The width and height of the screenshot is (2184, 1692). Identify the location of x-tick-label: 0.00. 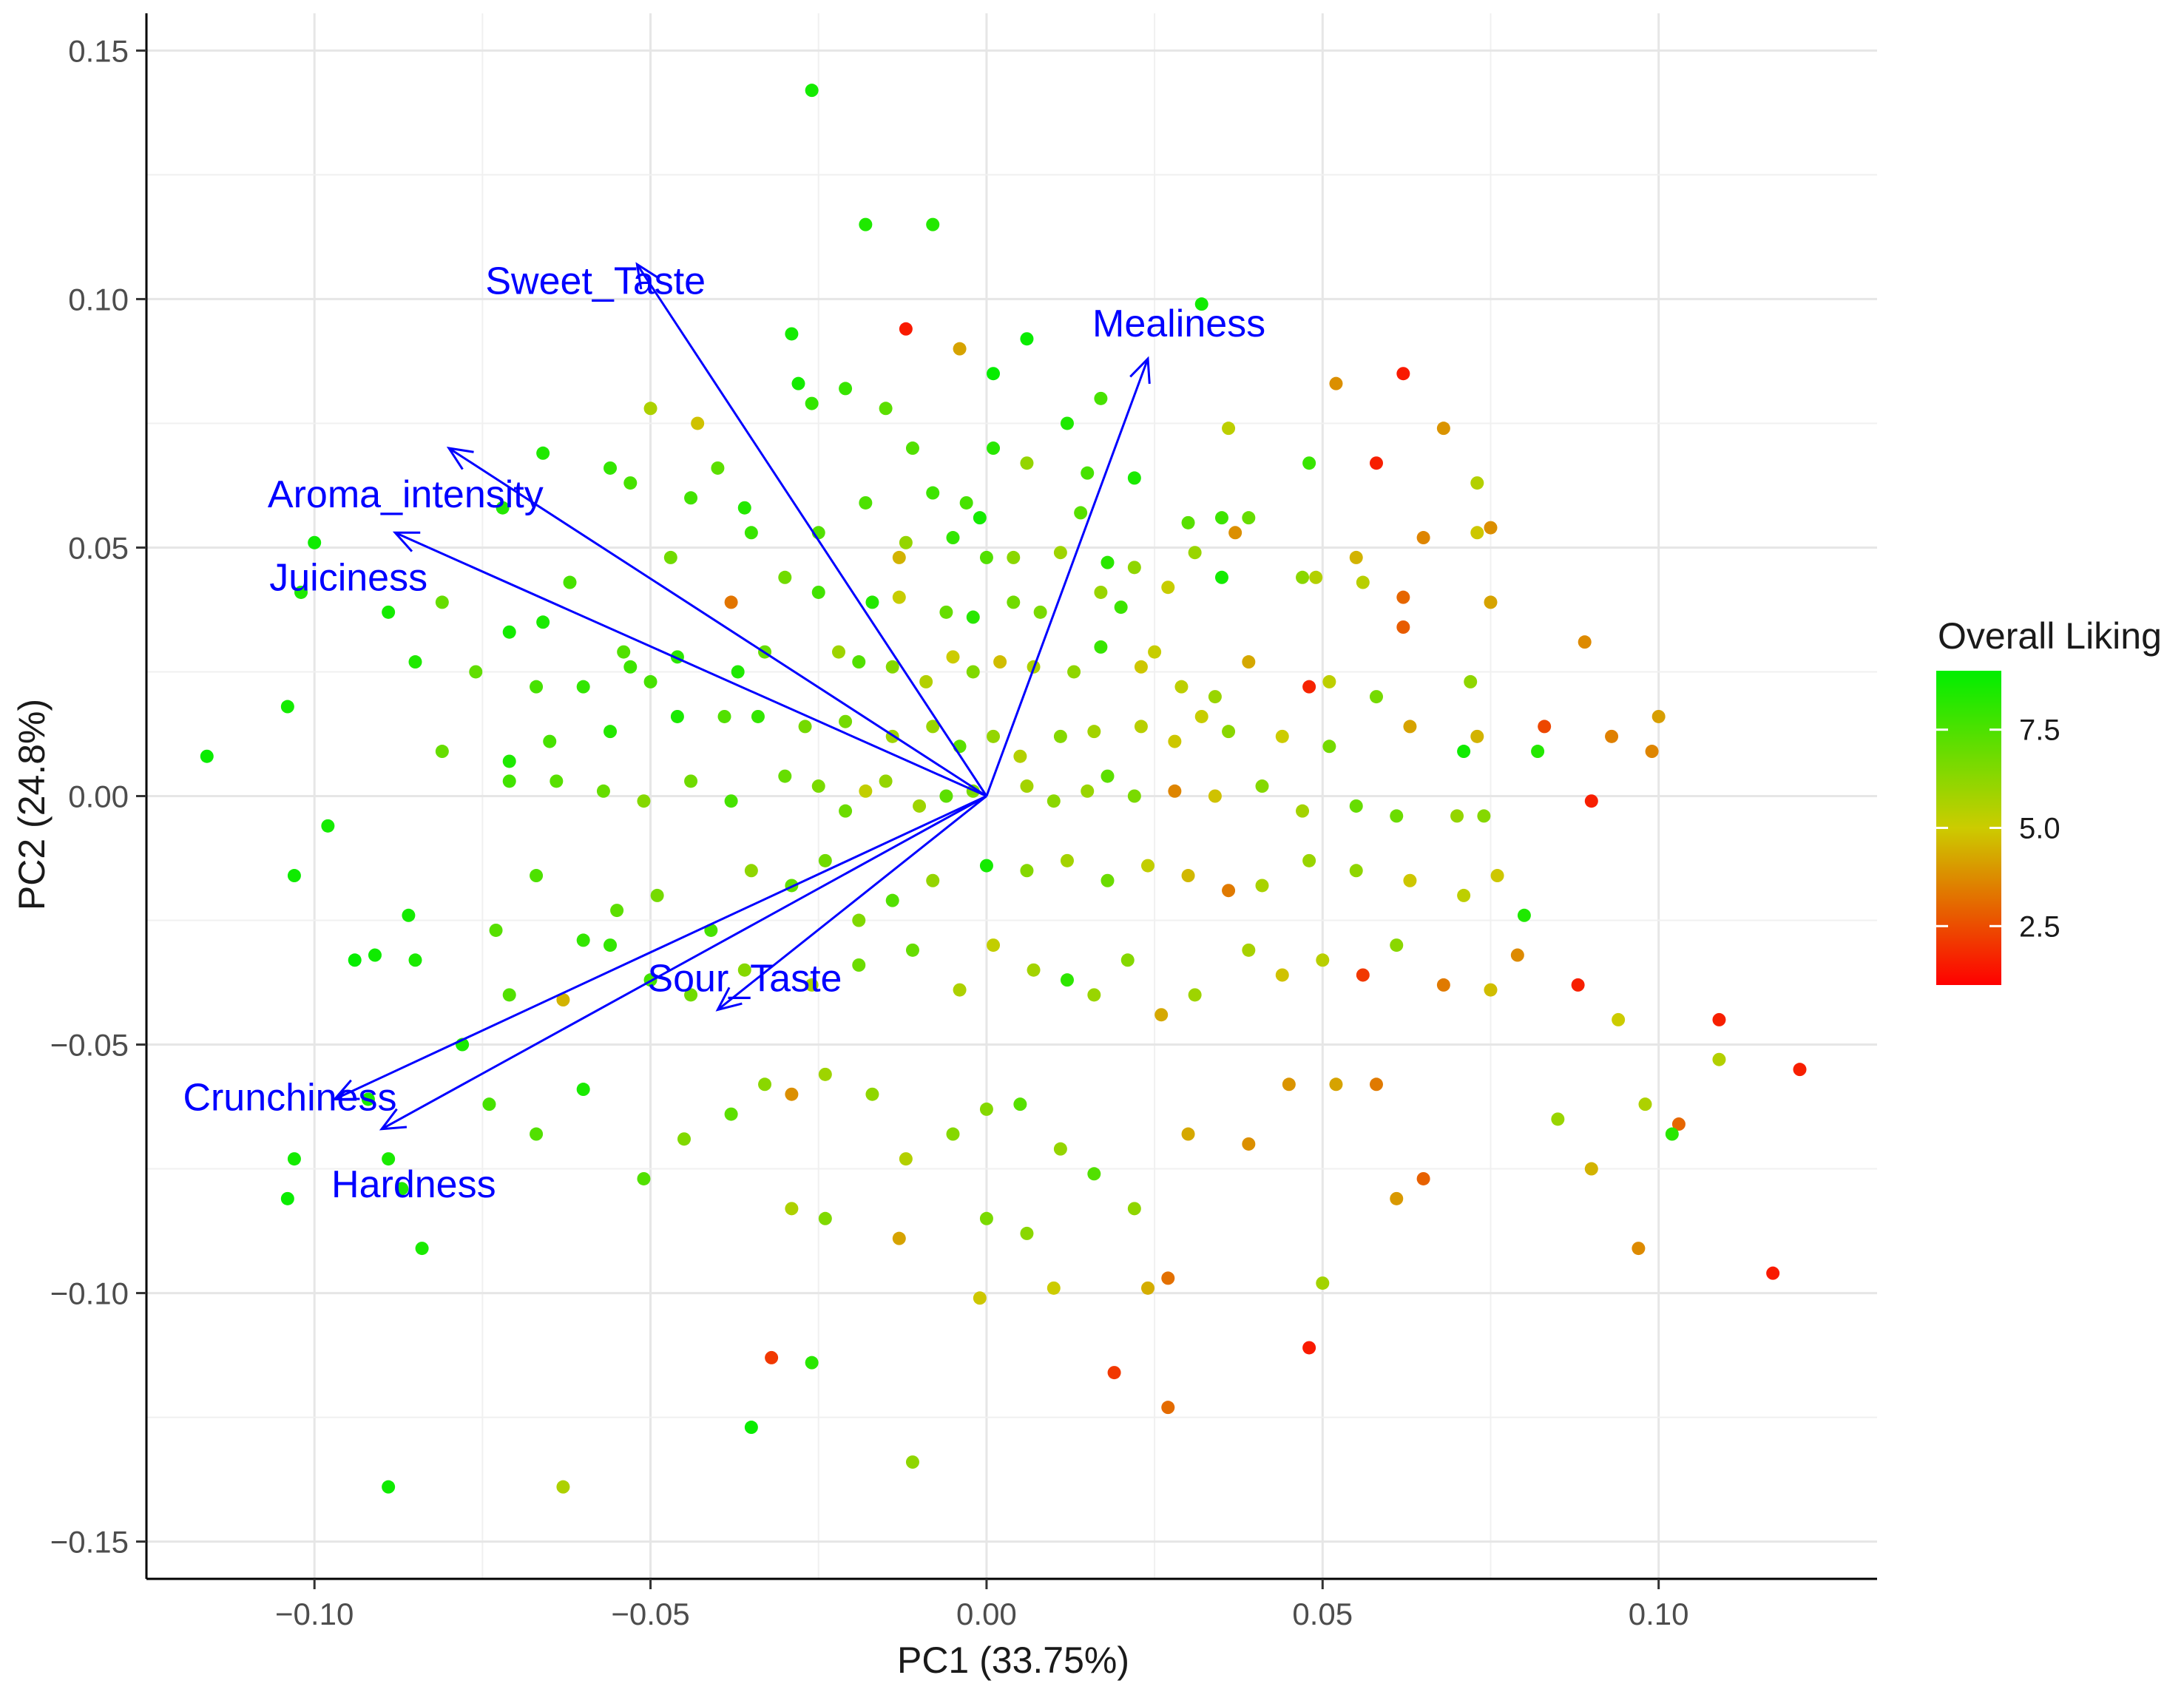
(987, 1614).